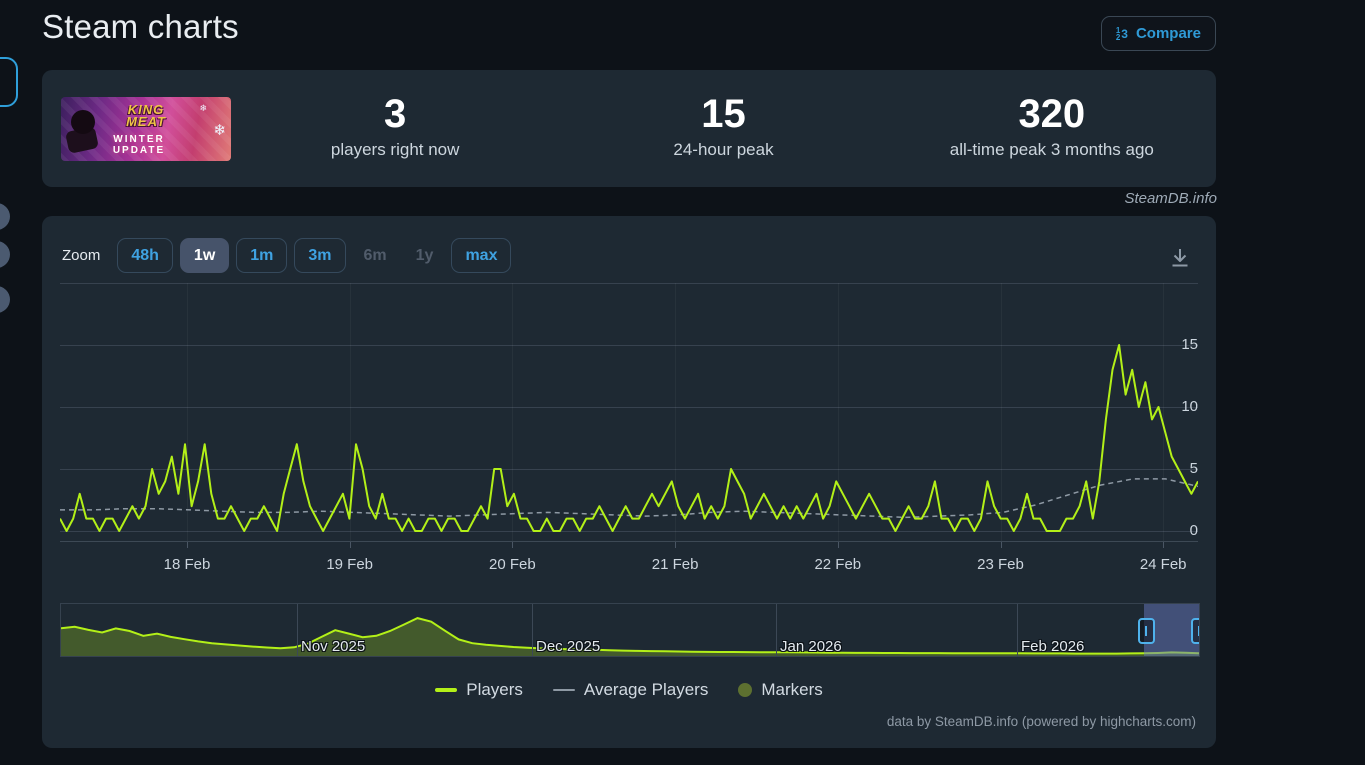  Describe the element at coordinates (1180, 258) in the screenshot. I see `download-chart-icon` at that location.